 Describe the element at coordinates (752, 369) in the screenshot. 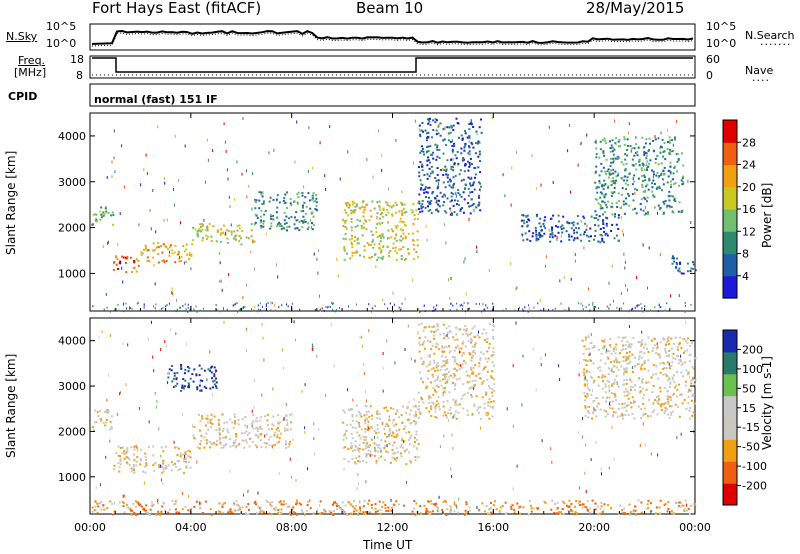

I see `colorbar-tick-label: 100` at that location.